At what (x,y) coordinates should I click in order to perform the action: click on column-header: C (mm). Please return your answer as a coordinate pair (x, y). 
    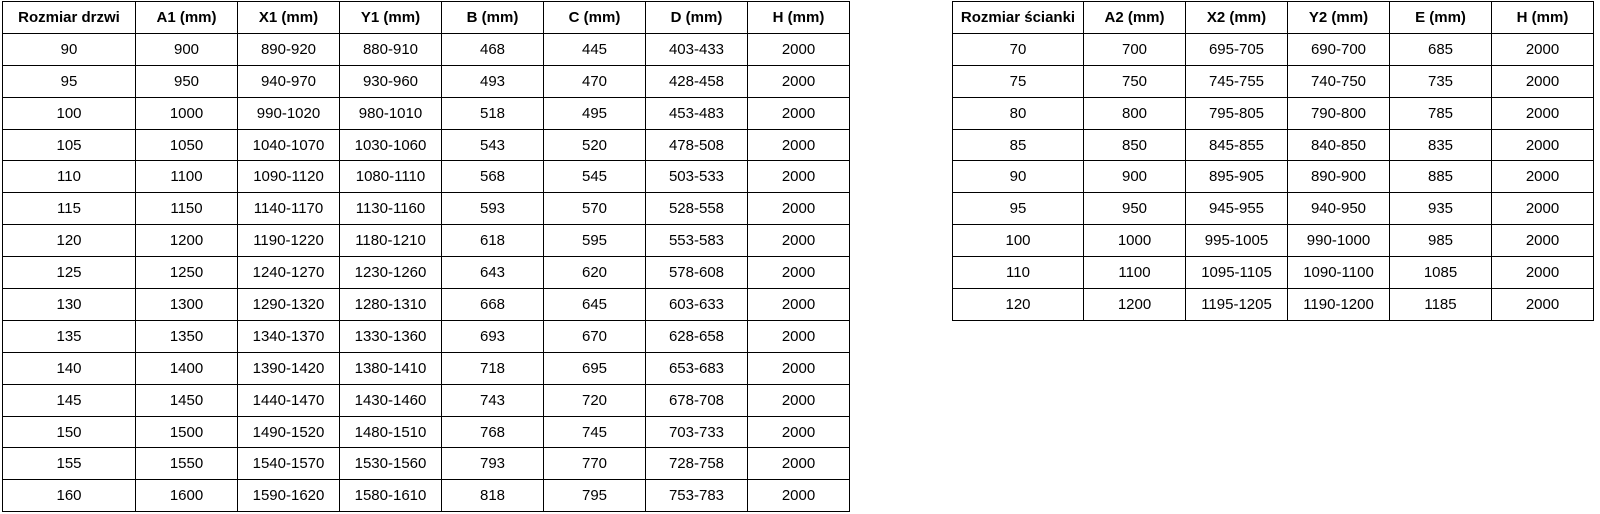
    Looking at the image, I should click on (594, 17).